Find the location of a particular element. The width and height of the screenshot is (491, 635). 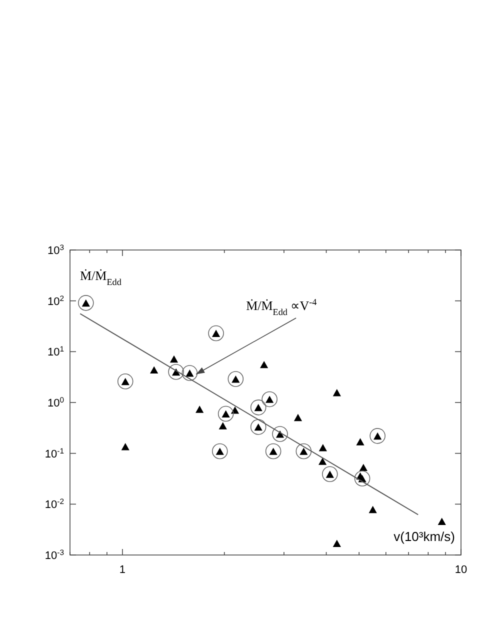

x-tick-label: 10 is located at coordinates (461, 570).